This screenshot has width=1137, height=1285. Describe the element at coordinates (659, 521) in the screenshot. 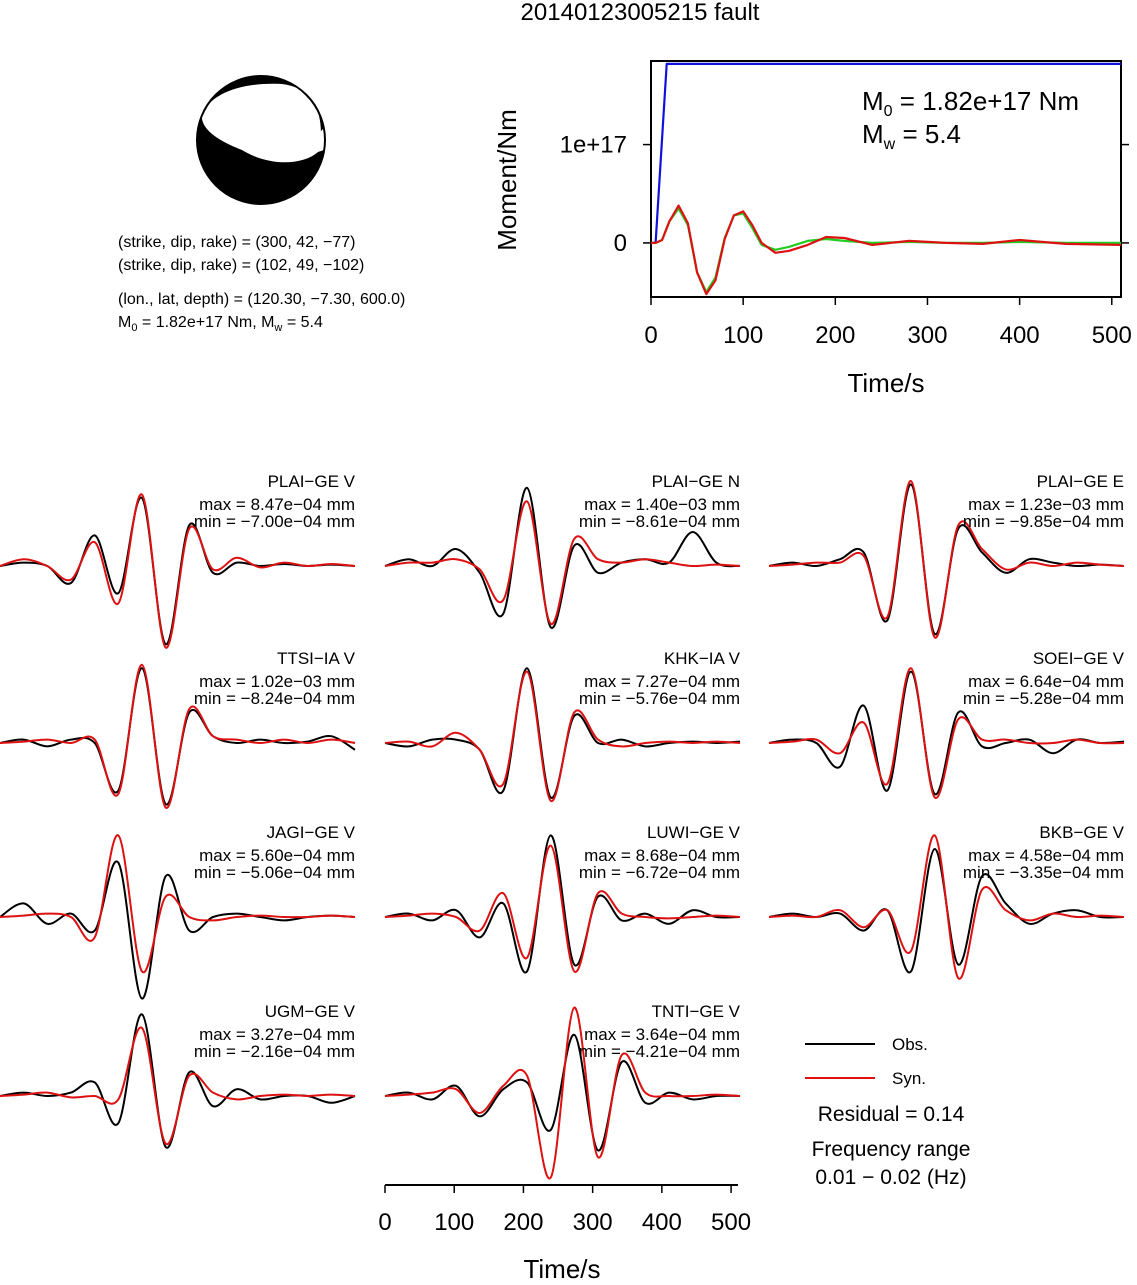

I see `station-min: min = −8.61e−04 mm` at that location.